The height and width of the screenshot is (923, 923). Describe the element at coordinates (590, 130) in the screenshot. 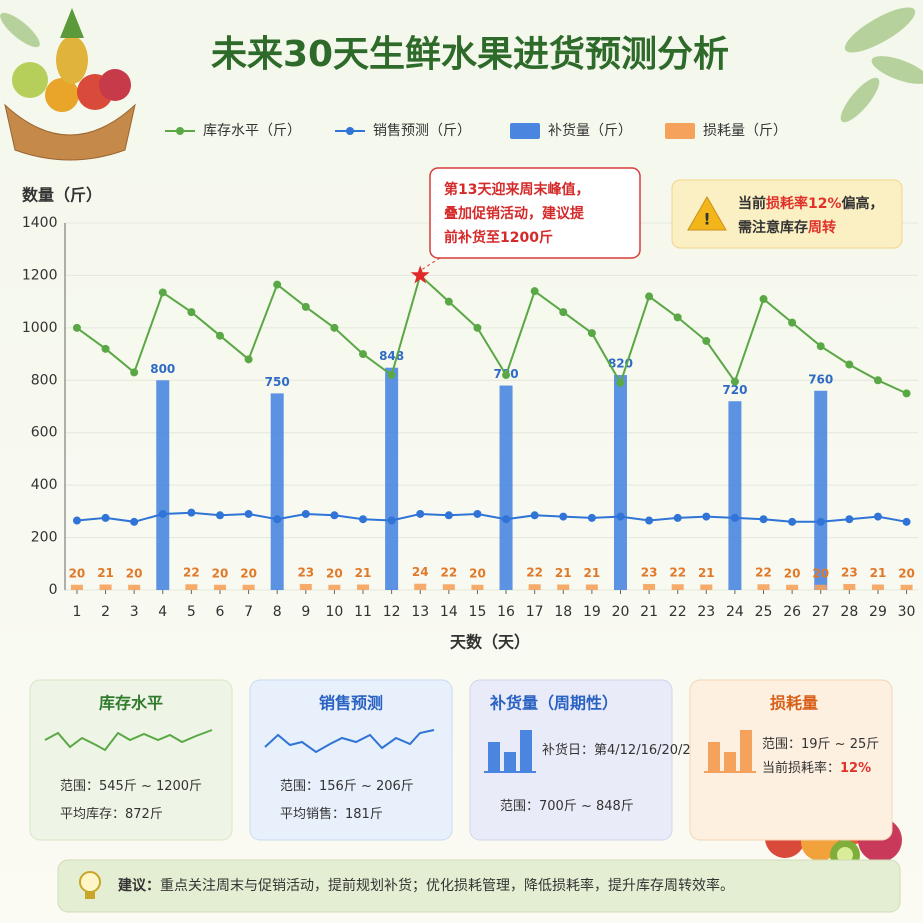

I see `legend-label: 补货量（斤）` at that location.